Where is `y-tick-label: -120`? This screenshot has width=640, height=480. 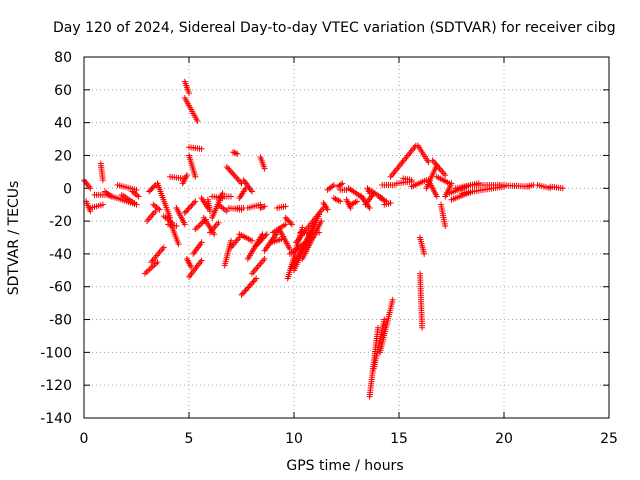 y-tick-label: -120 is located at coordinates (56, 386).